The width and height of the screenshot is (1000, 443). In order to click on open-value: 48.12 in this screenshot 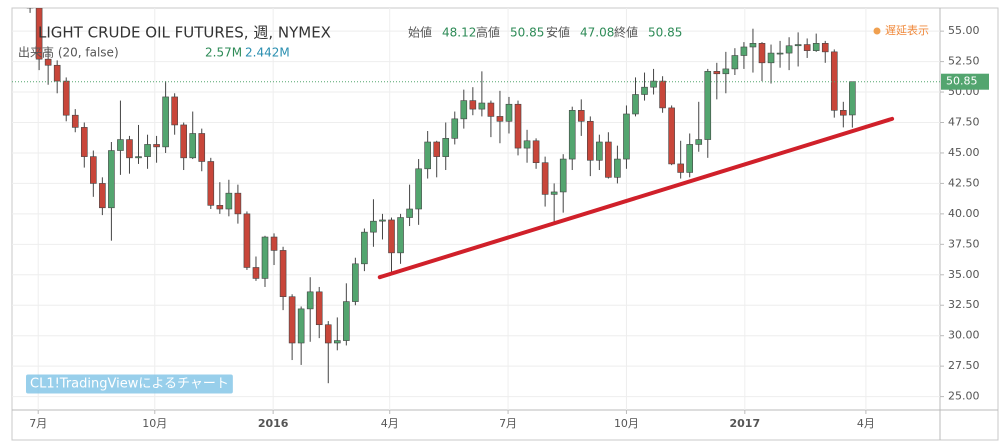, I will do `click(459, 33)`.